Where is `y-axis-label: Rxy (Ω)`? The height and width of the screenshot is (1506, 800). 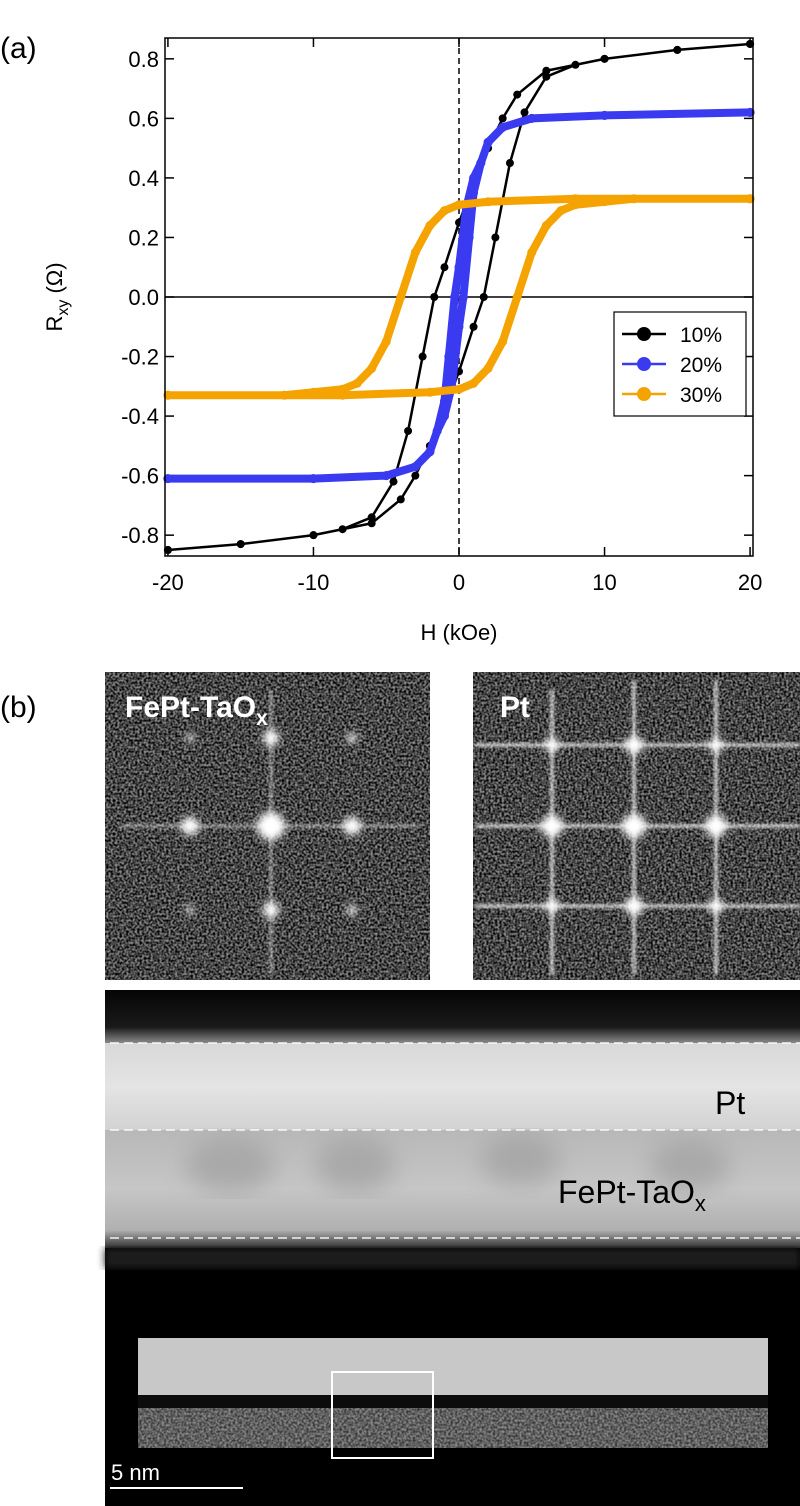 y-axis-label: Rxy (Ω) is located at coordinates (57, 296).